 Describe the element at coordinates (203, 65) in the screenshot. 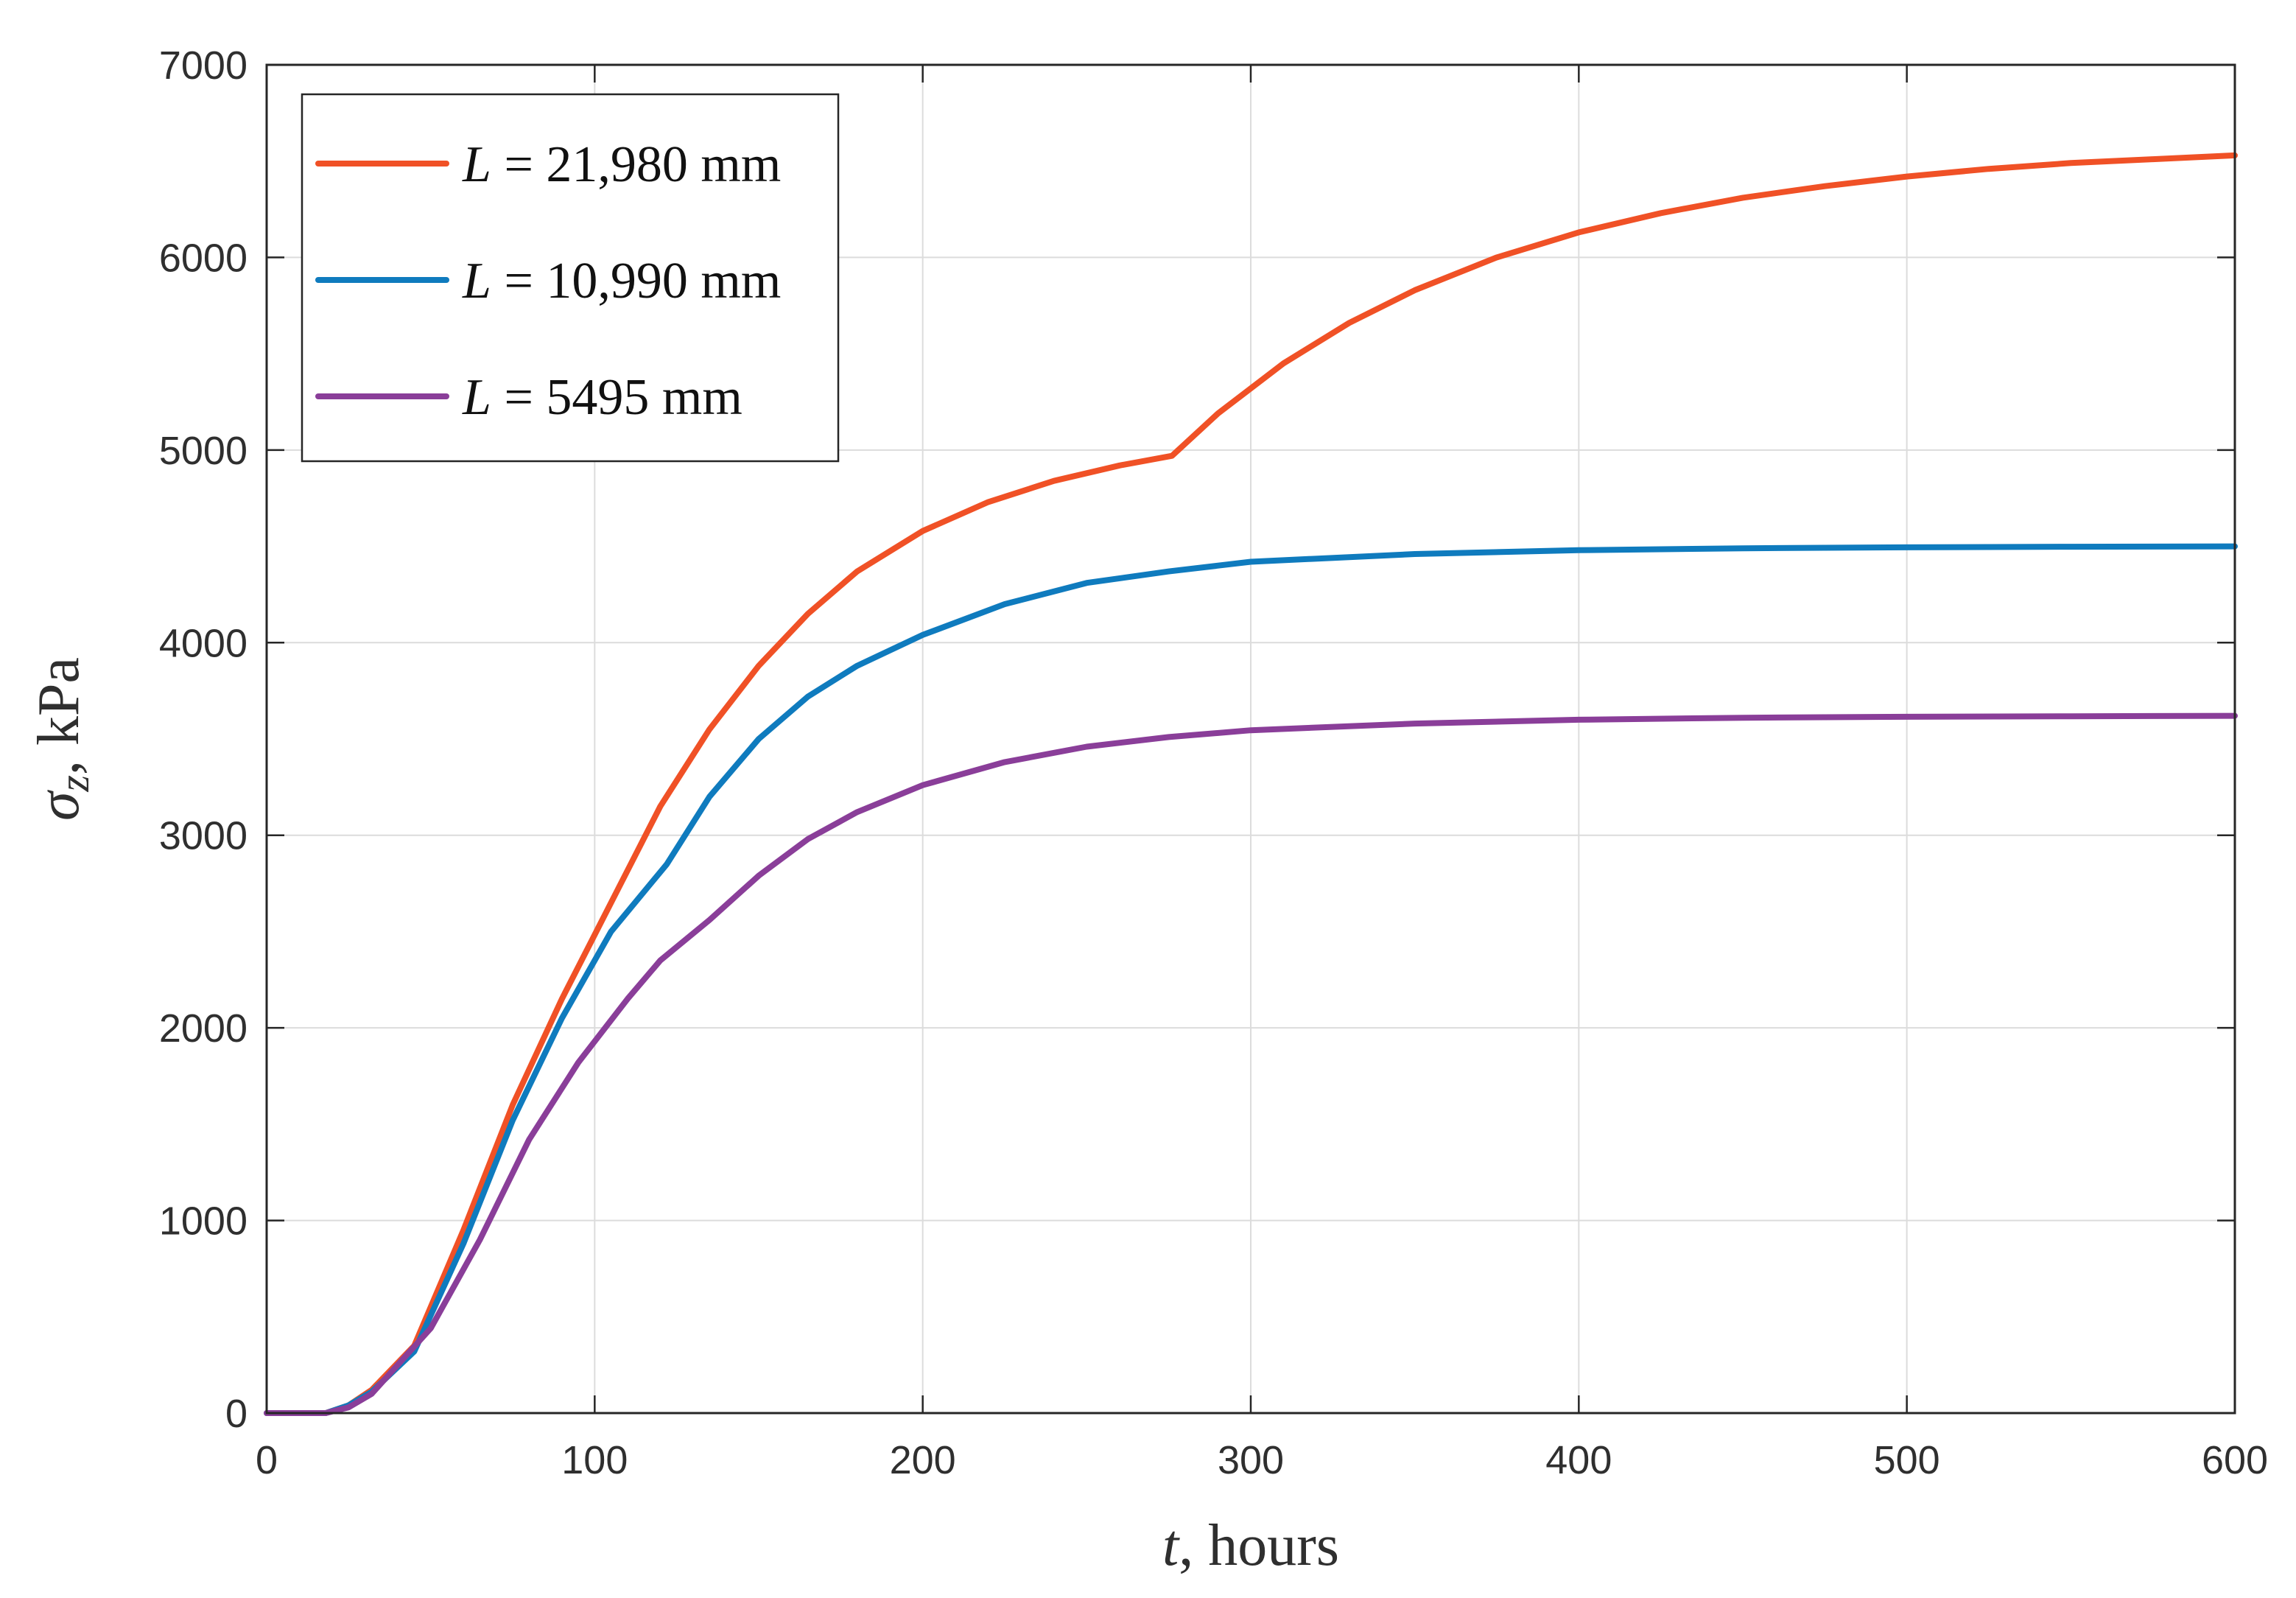

I see `y-tick-label: 7000` at that location.